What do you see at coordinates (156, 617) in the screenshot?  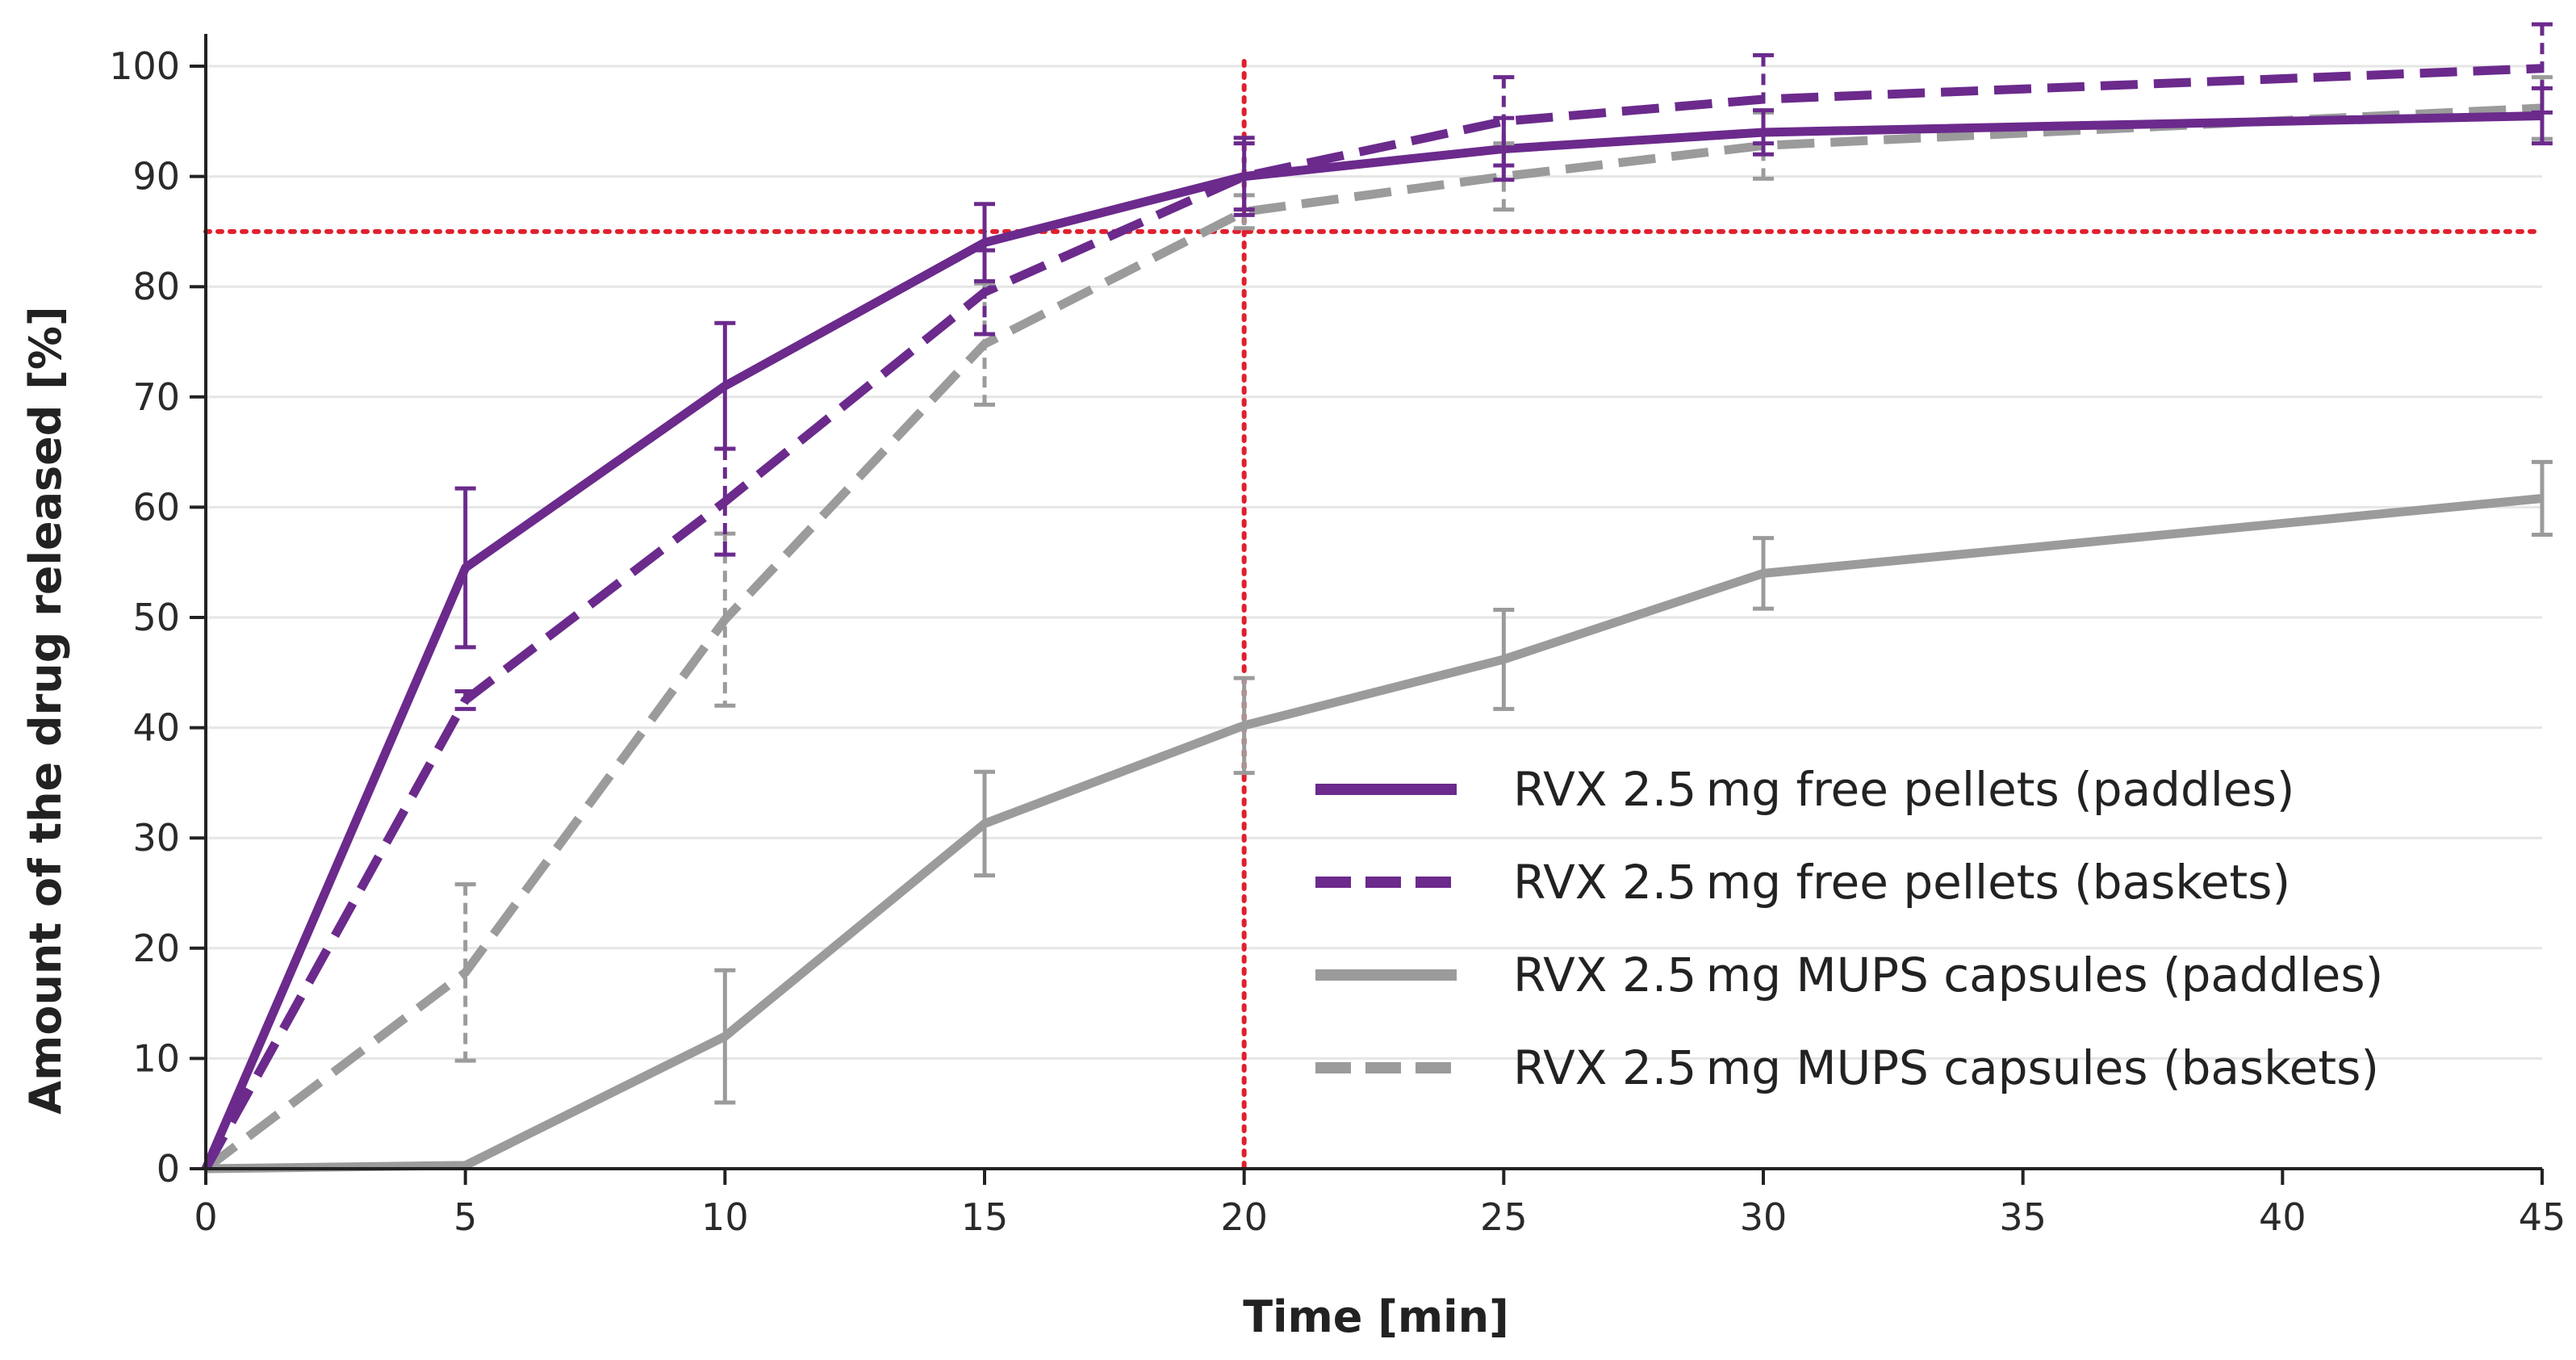 I see `y-tick-label-50: 50` at bounding box center [156, 617].